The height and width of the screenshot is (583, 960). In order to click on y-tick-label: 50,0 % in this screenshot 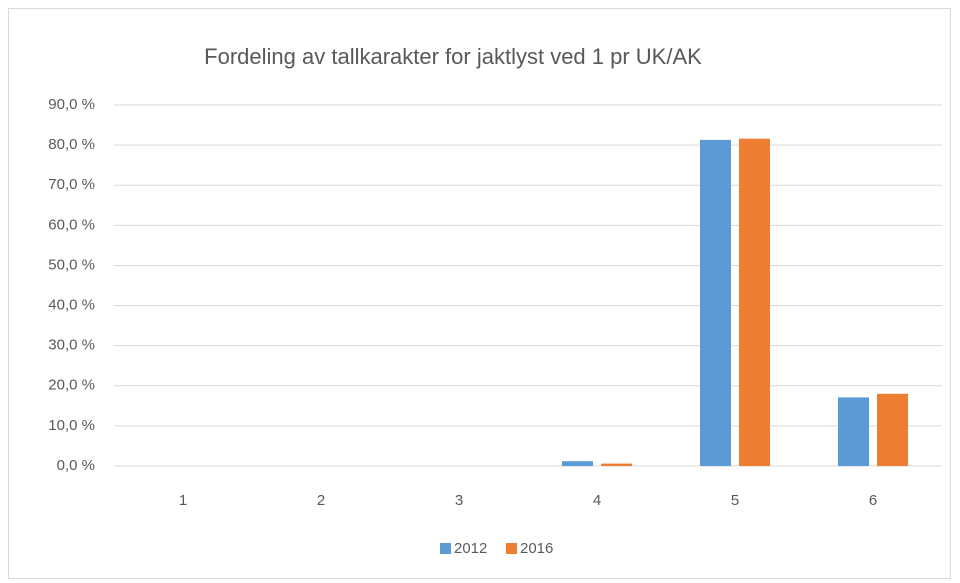, I will do `click(71, 264)`.